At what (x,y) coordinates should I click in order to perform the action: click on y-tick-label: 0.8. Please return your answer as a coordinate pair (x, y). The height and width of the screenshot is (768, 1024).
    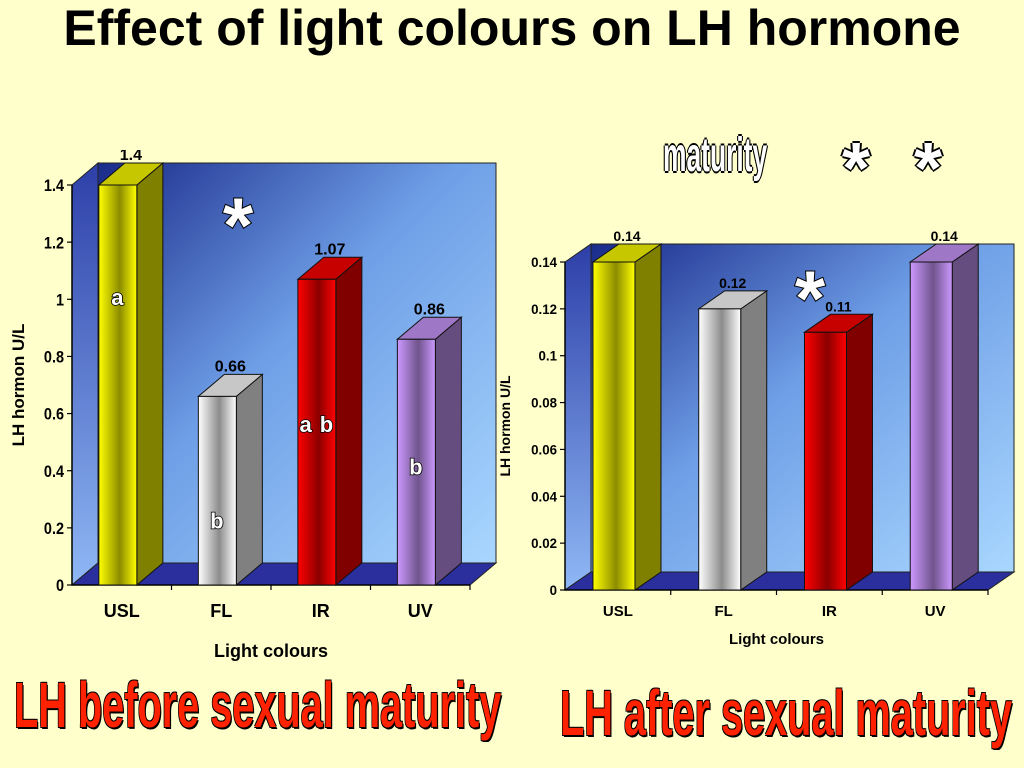
    Looking at the image, I should click on (54, 358).